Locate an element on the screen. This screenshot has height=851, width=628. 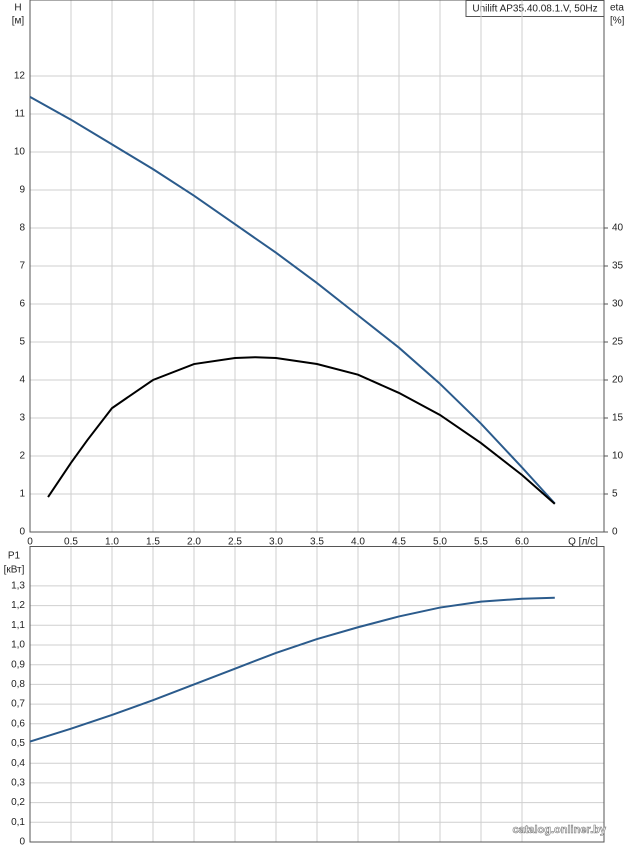
y-tick-label: 6 is located at coordinates (22, 304).